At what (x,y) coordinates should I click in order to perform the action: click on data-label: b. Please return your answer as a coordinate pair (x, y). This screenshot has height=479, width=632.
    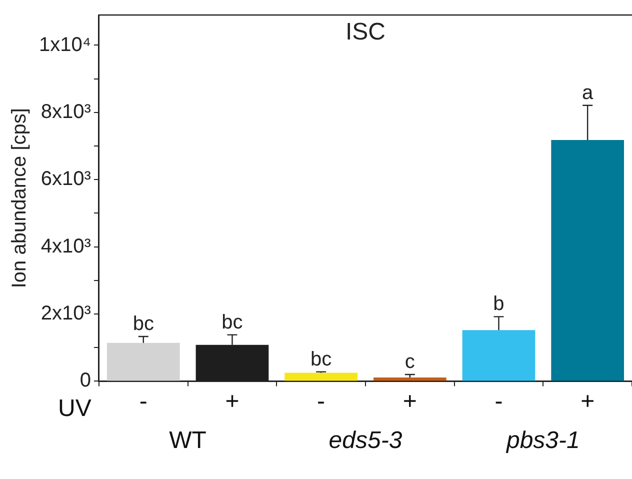
    Looking at the image, I should click on (498, 304).